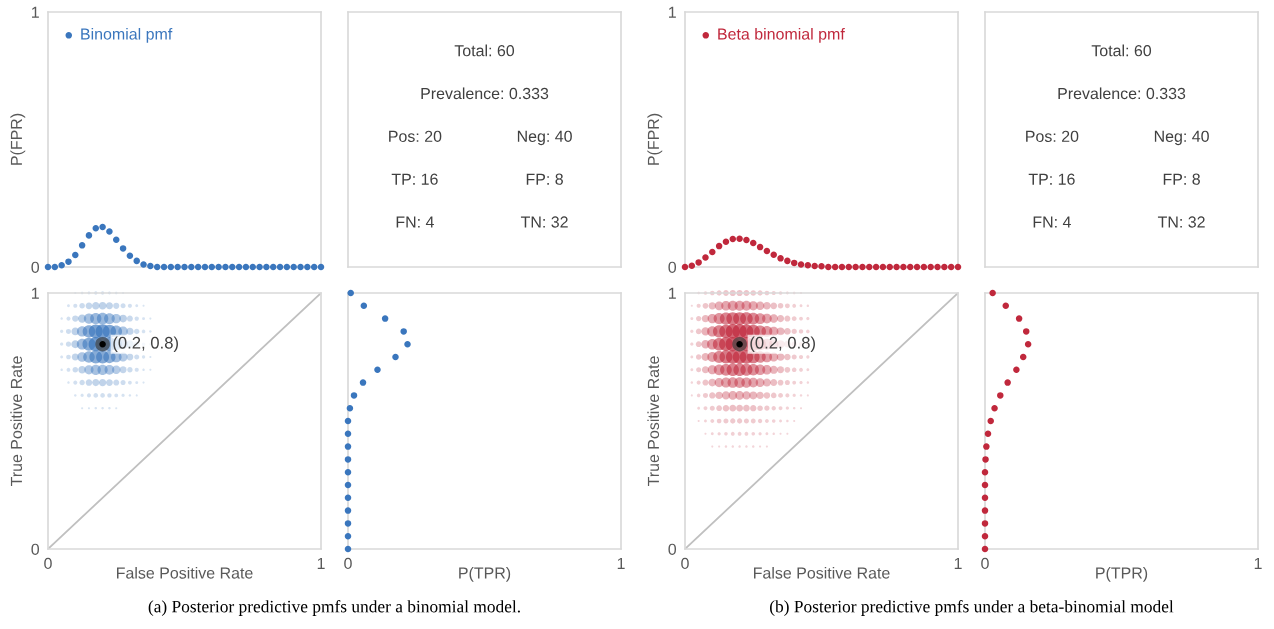 The height and width of the screenshot is (629, 1274). What do you see at coordinates (127, 35) in the screenshot?
I see `legend-label: Binomial pmf` at bounding box center [127, 35].